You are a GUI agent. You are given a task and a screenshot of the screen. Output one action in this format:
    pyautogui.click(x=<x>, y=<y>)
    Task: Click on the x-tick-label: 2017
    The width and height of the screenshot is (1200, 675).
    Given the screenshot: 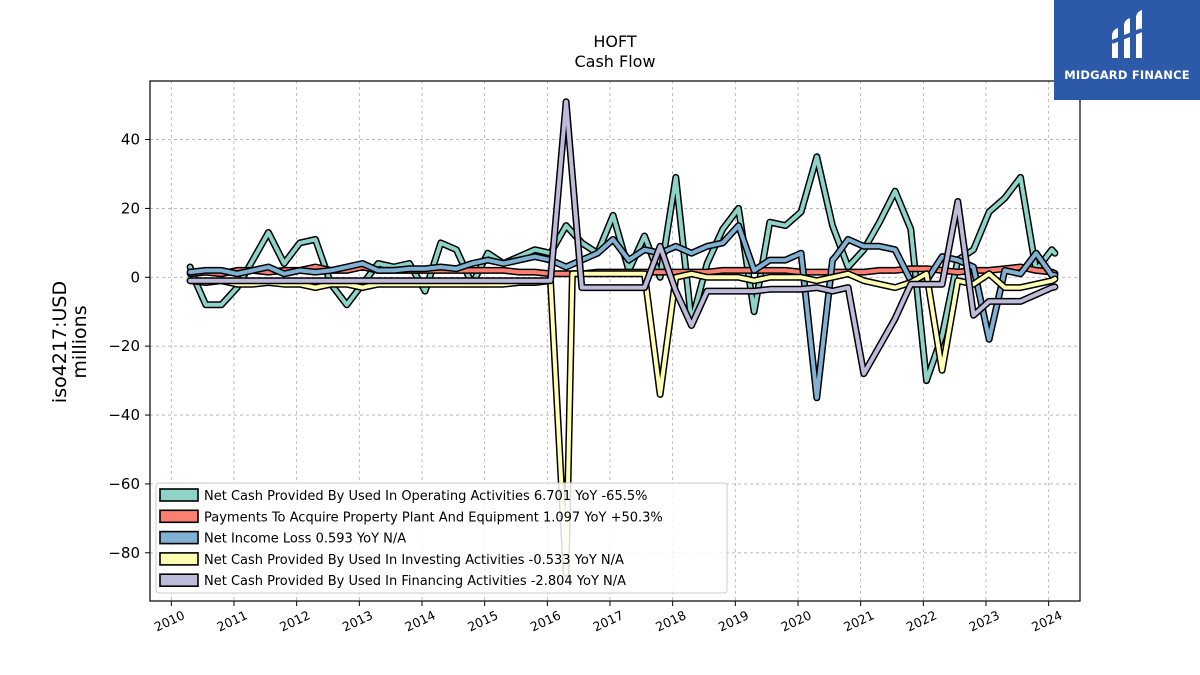 What is the action you would take?
    pyautogui.click(x=607, y=620)
    